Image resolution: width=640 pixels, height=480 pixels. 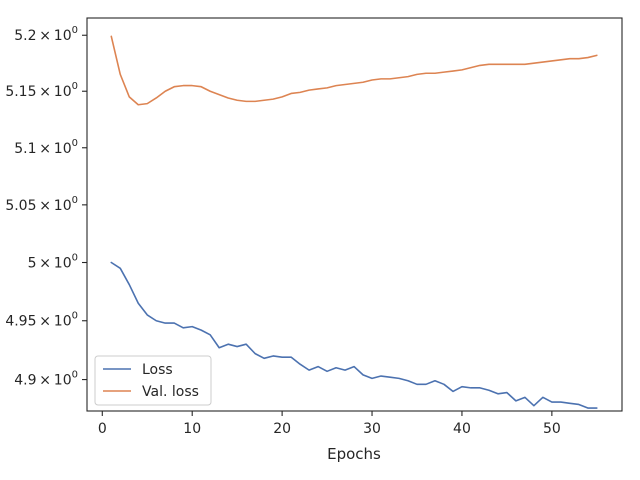 I want to click on x-tick-label: 30, so click(x=372, y=429).